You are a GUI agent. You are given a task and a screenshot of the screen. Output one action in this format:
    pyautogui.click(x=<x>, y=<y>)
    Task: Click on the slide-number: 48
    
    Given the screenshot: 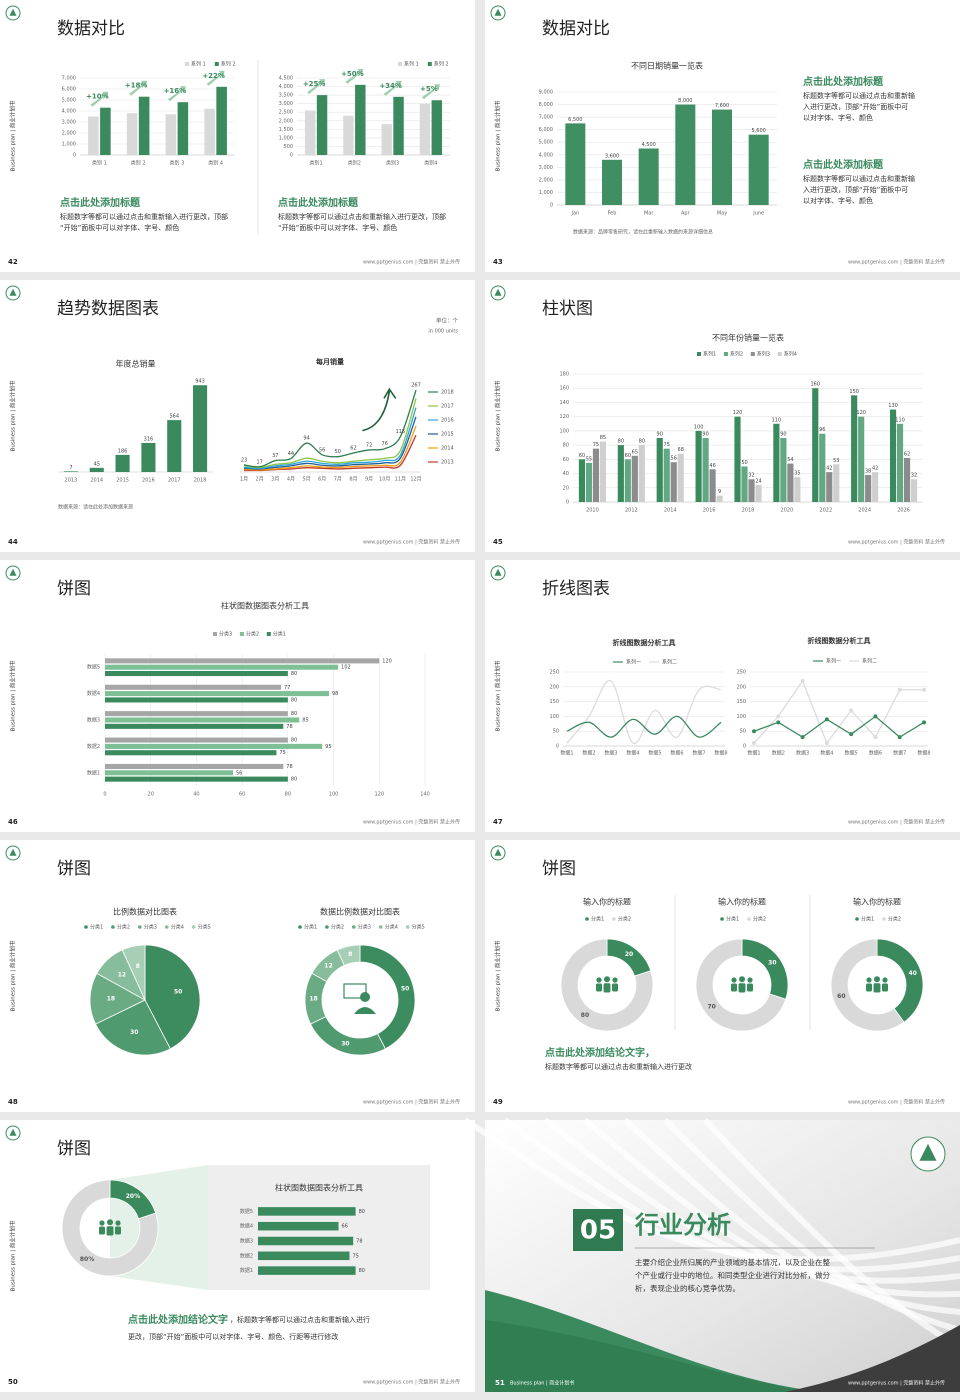 What is the action you would take?
    pyautogui.click(x=13, y=1102)
    